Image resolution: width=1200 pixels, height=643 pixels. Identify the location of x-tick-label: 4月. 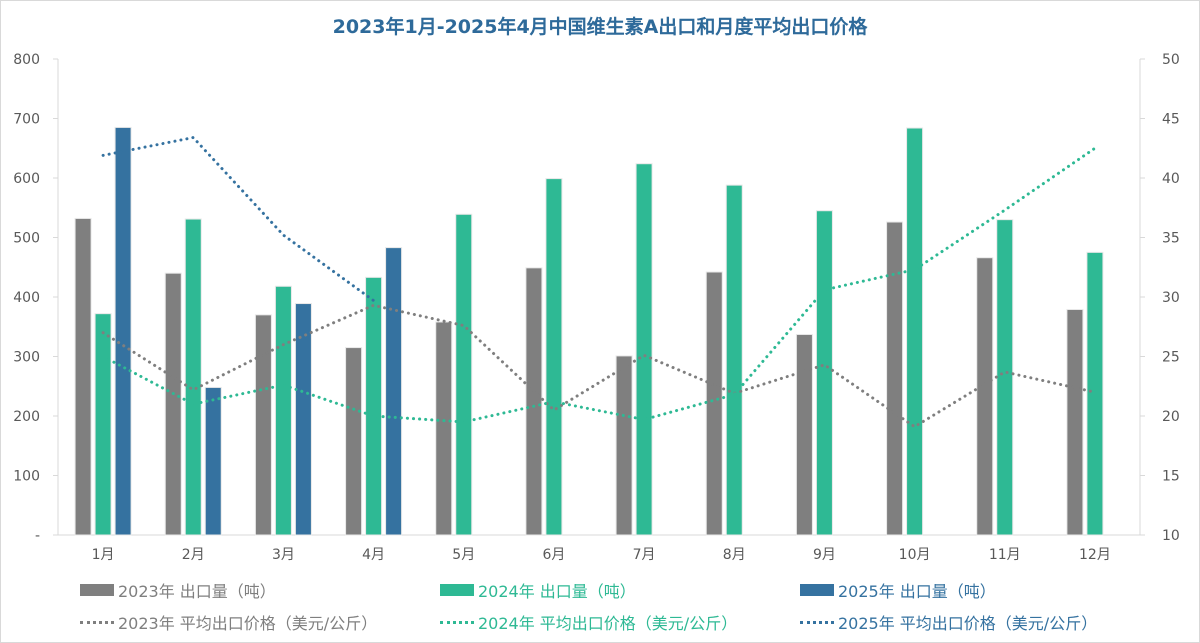
(373, 555).